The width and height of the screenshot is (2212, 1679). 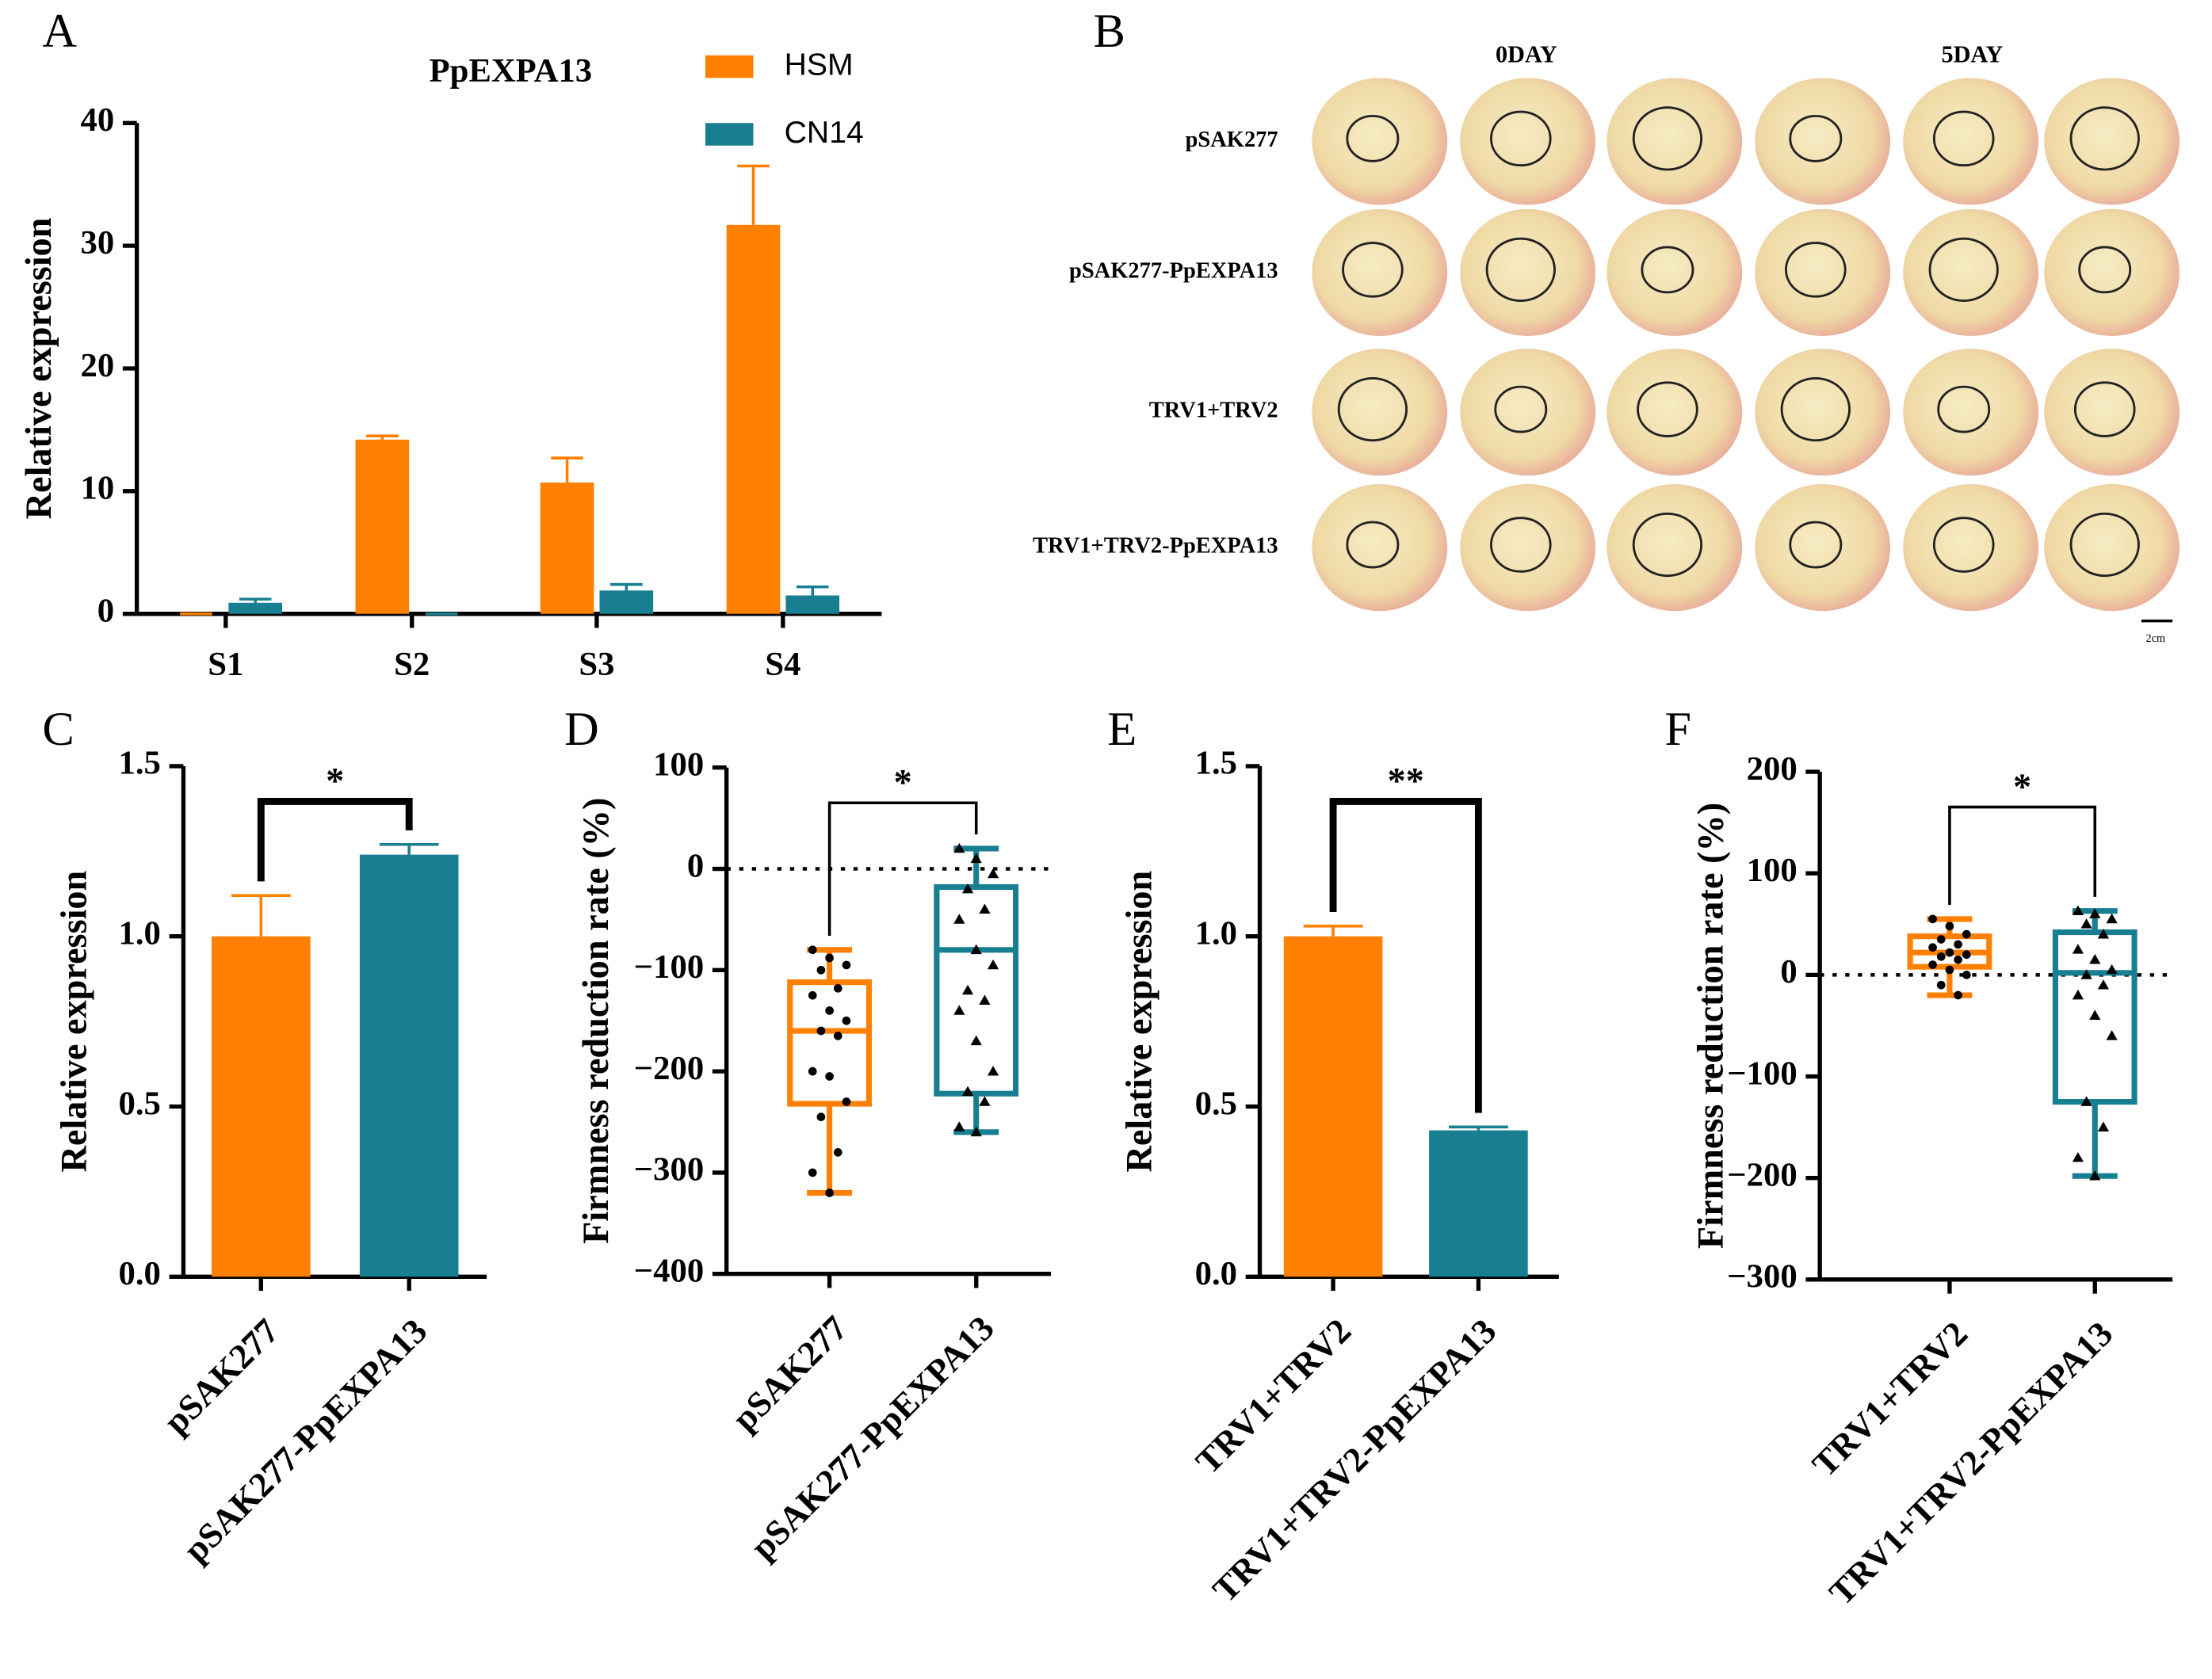 What do you see at coordinates (97, 488) in the screenshot?
I see `y-tick-label: 10` at bounding box center [97, 488].